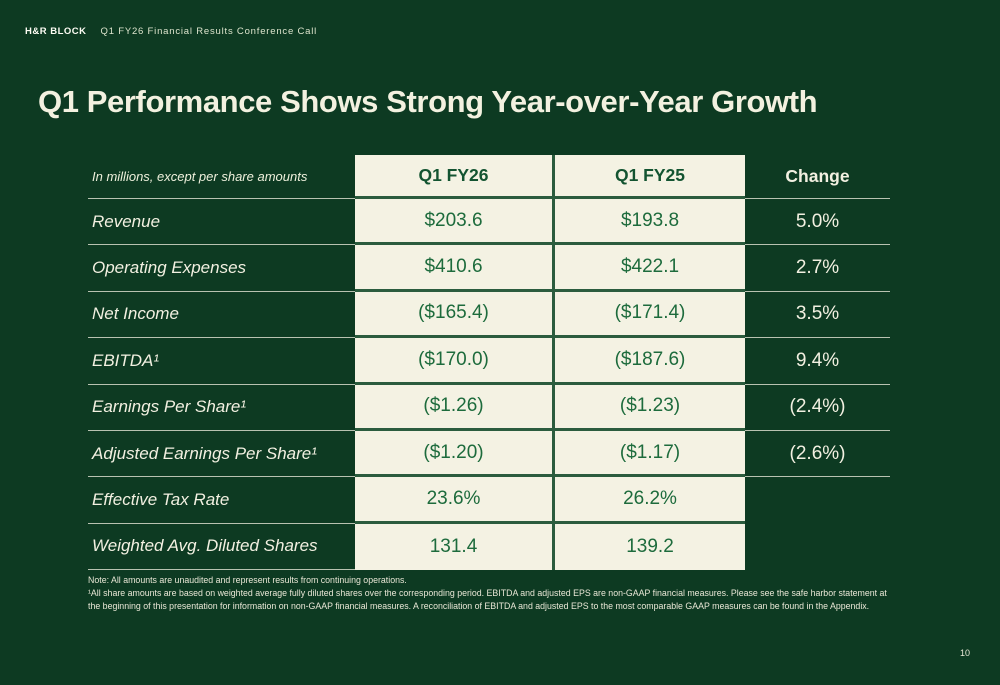 Image resolution: width=1000 pixels, height=685 pixels. What do you see at coordinates (817, 177) in the screenshot?
I see `column-header-change: Change` at bounding box center [817, 177].